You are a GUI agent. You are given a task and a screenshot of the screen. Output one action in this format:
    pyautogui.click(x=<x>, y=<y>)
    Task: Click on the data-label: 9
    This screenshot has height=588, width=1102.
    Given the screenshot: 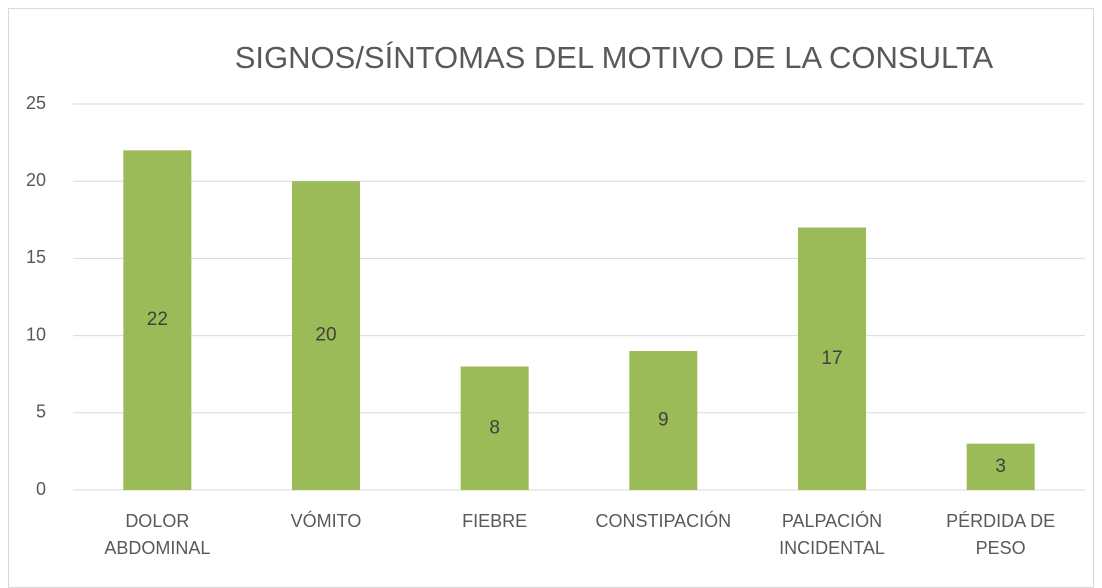 What is the action you would take?
    pyautogui.click(x=663, y=420)
    